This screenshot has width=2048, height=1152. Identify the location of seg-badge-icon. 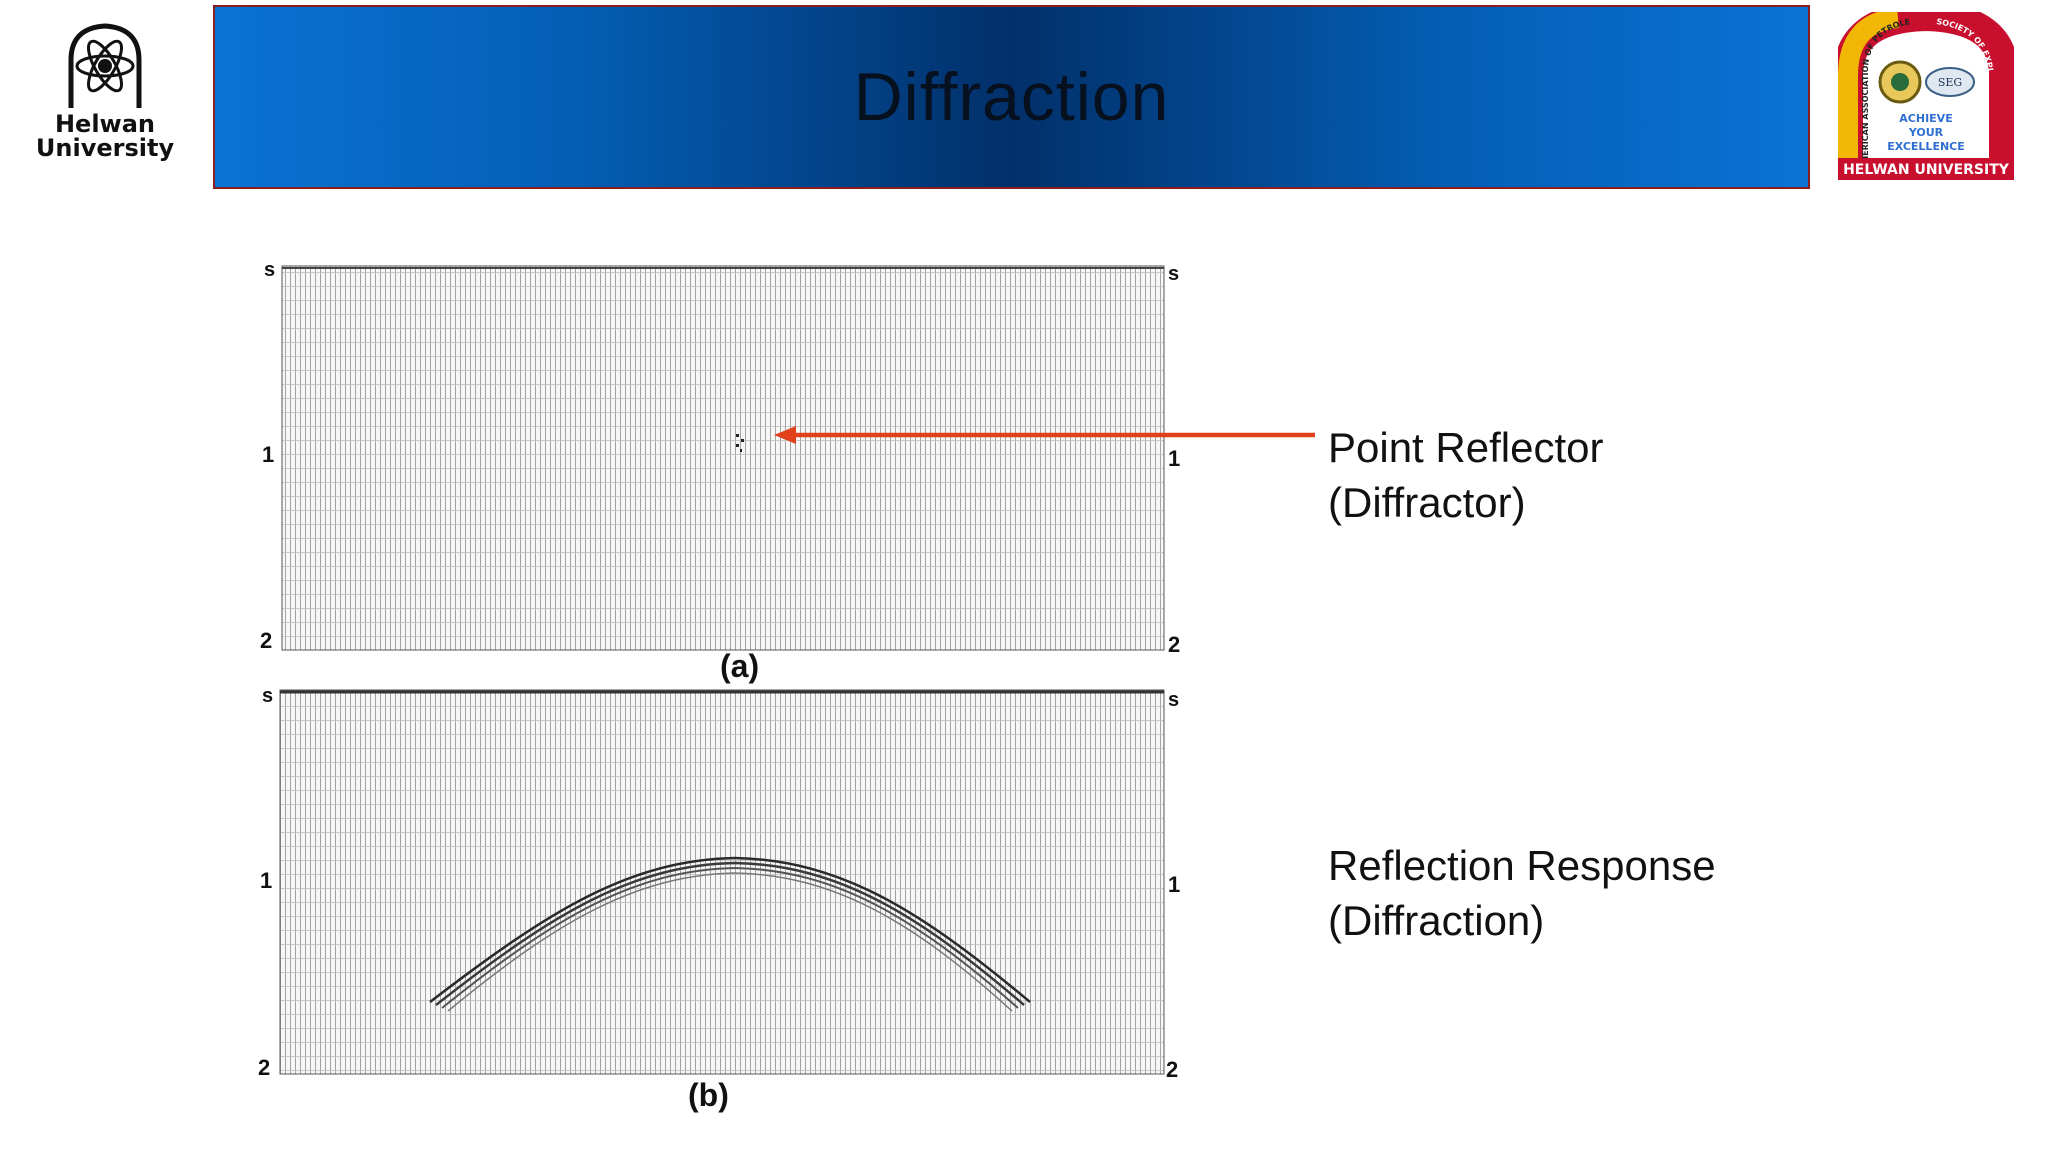
(1950, 82).